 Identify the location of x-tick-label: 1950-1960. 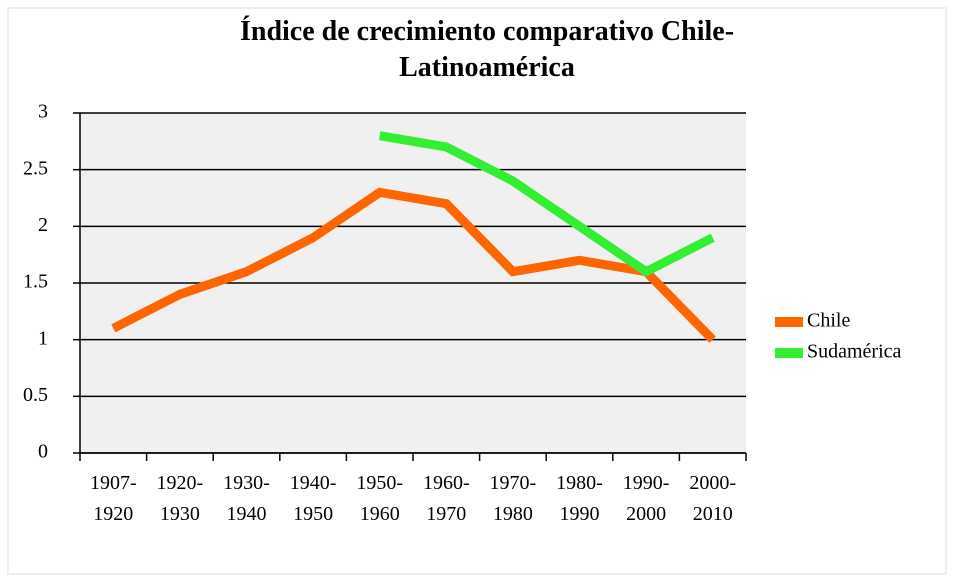
(380, 498).